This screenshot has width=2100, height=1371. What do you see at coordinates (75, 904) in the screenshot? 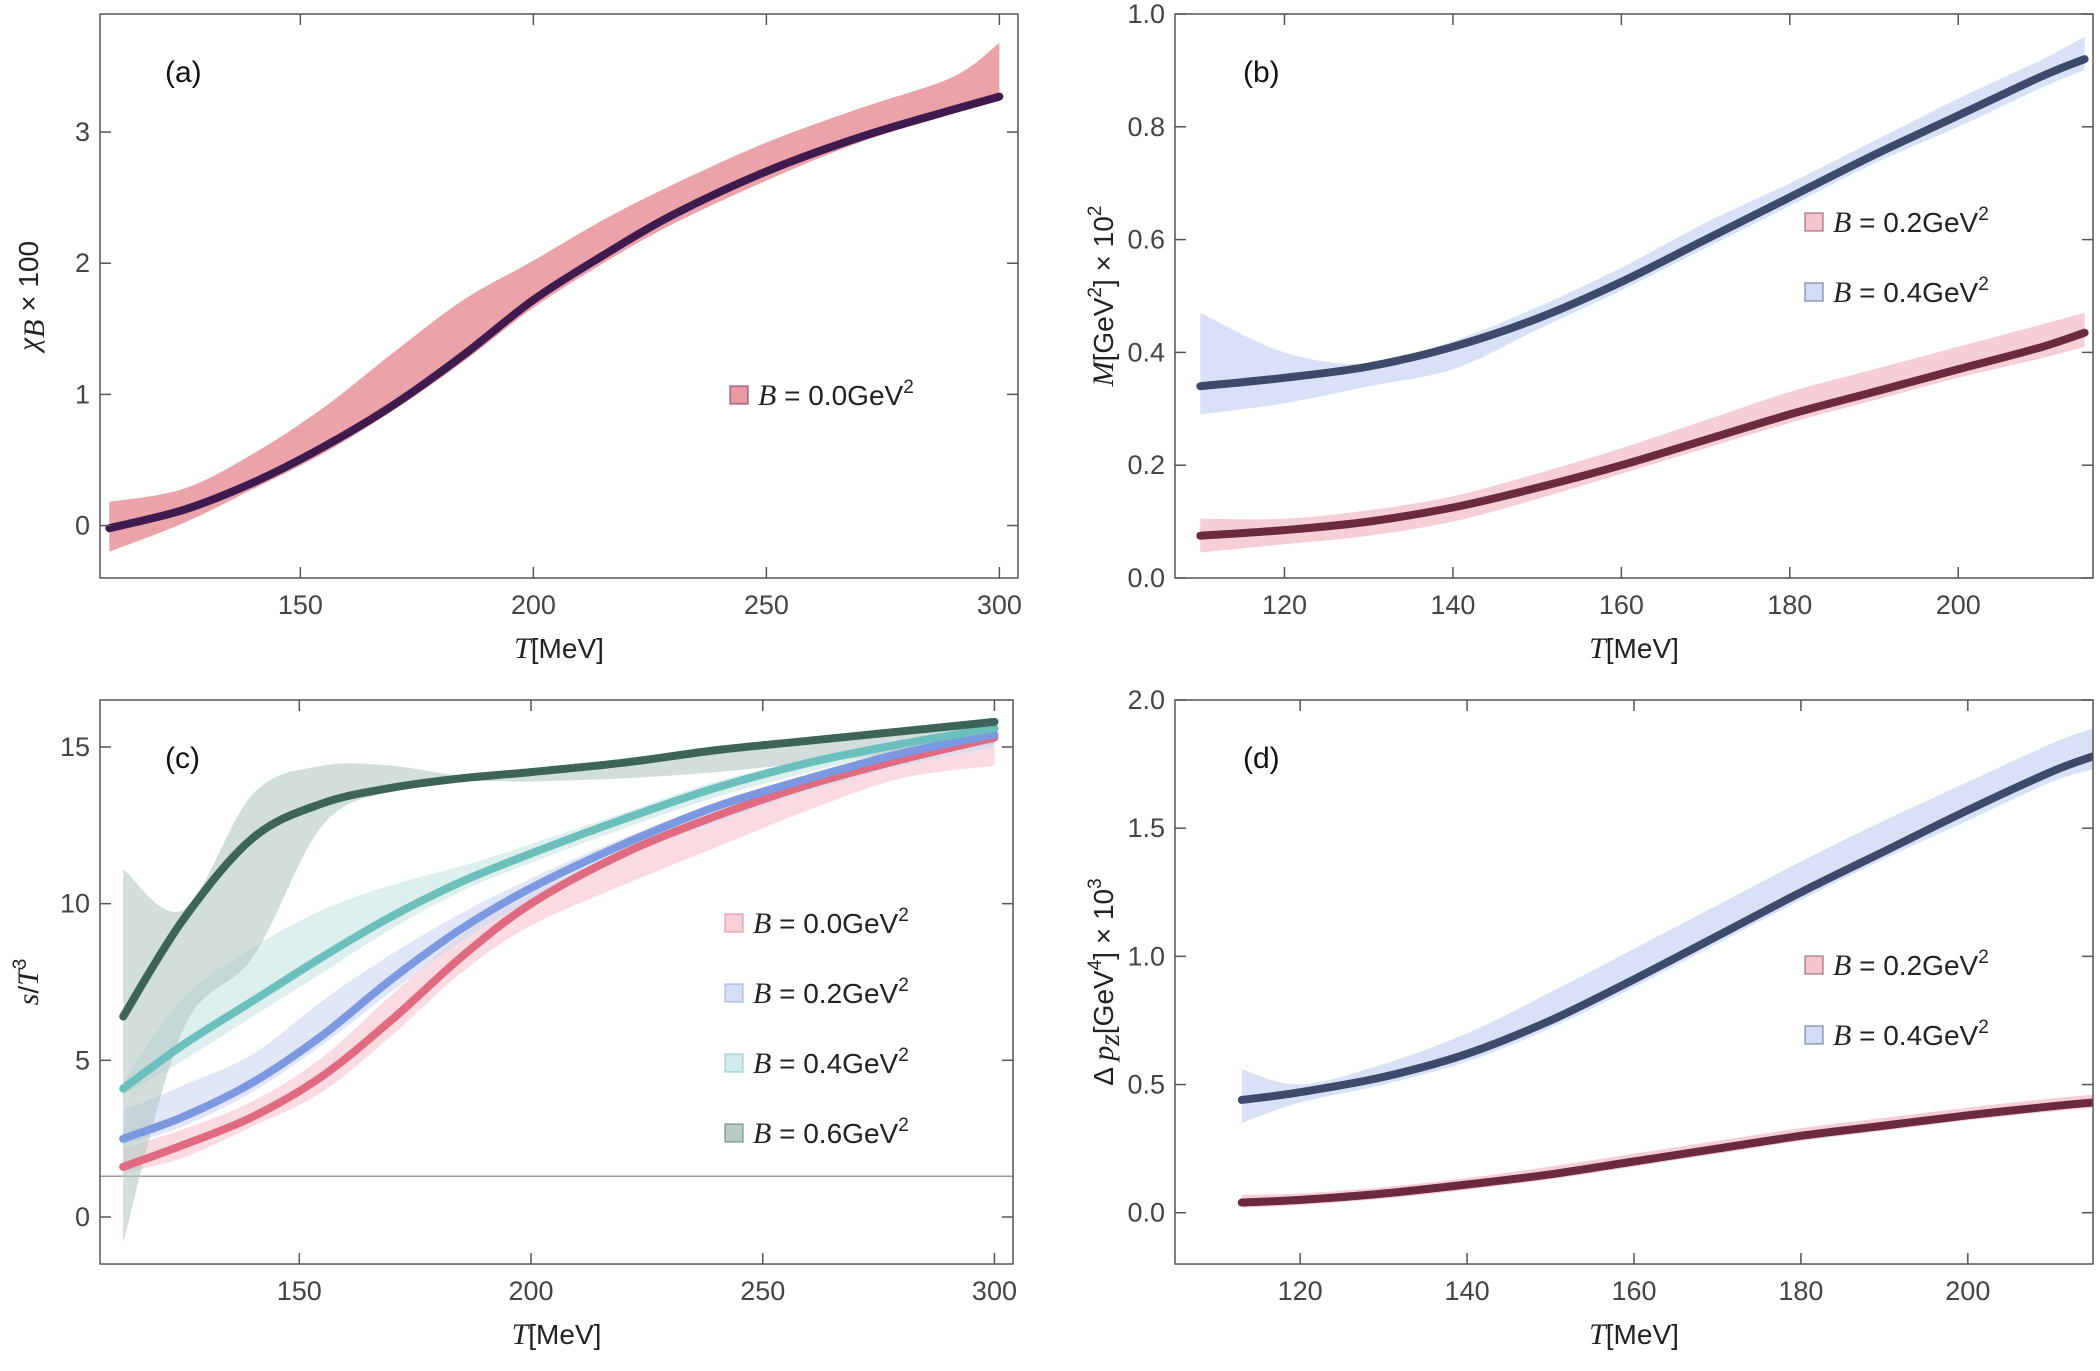
I see `y-tick-label: 10` at bounding box center [75, 904].